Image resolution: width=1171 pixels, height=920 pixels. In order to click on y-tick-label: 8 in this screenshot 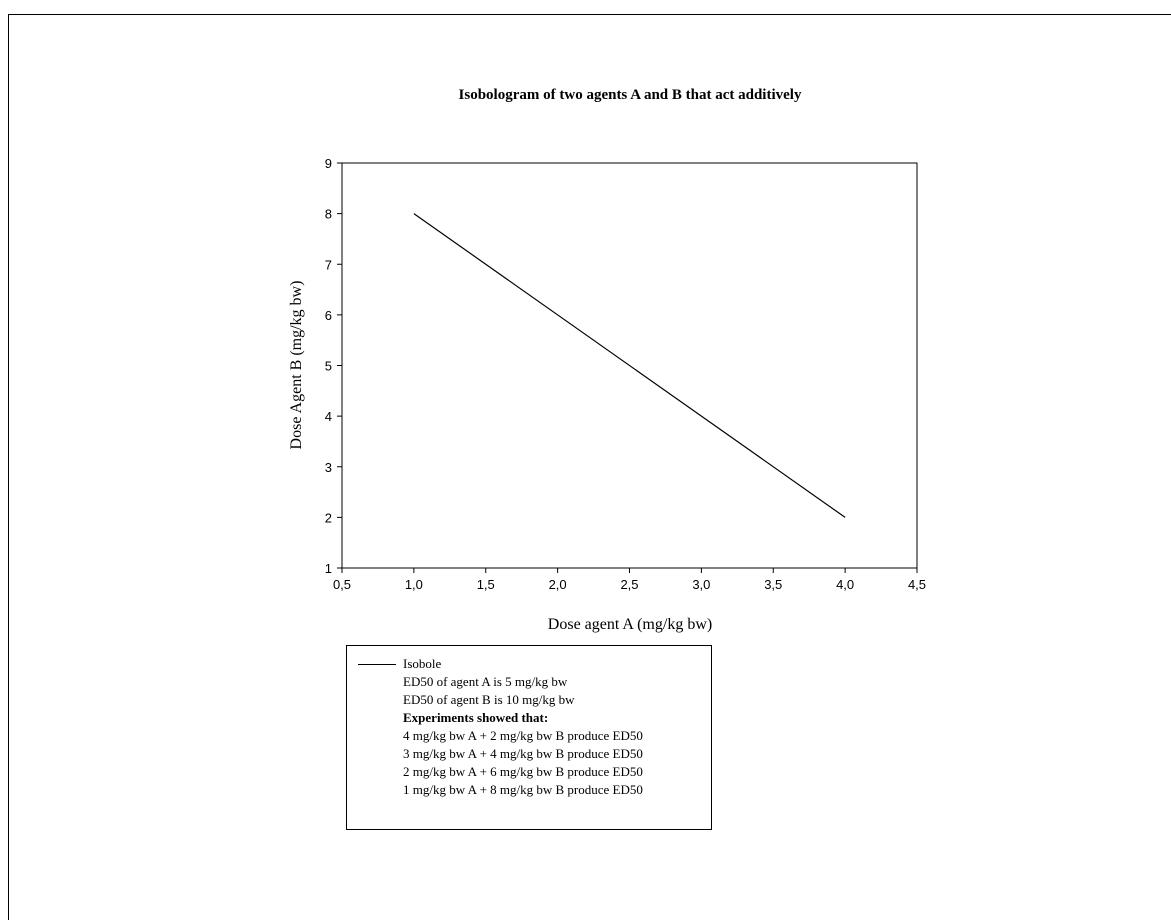, I will do `click(328, 214)`.